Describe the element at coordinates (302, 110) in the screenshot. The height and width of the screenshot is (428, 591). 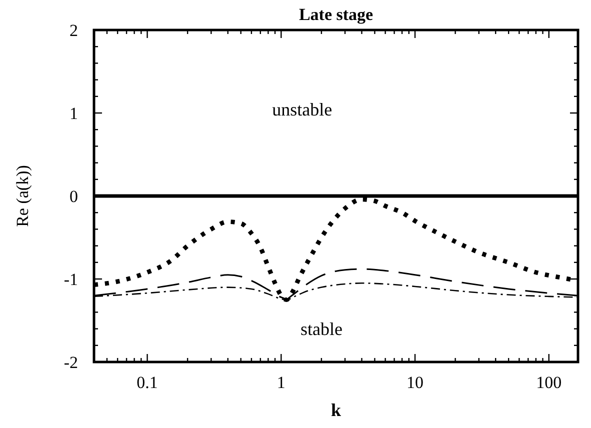
I see `annotation: unstable` at that location.